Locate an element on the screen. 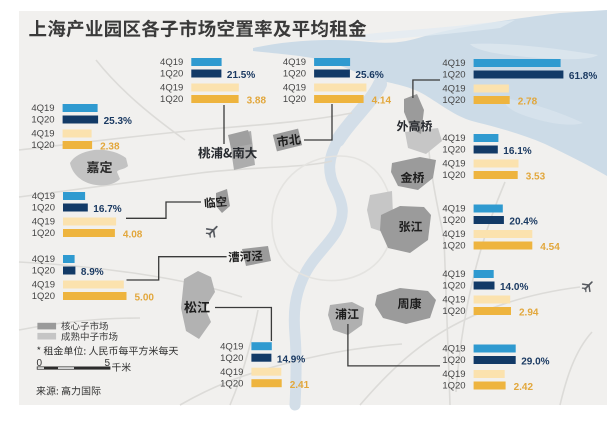 The image size is (607, 425). svg-text: 2.38 is located at coordinates (110, 147).